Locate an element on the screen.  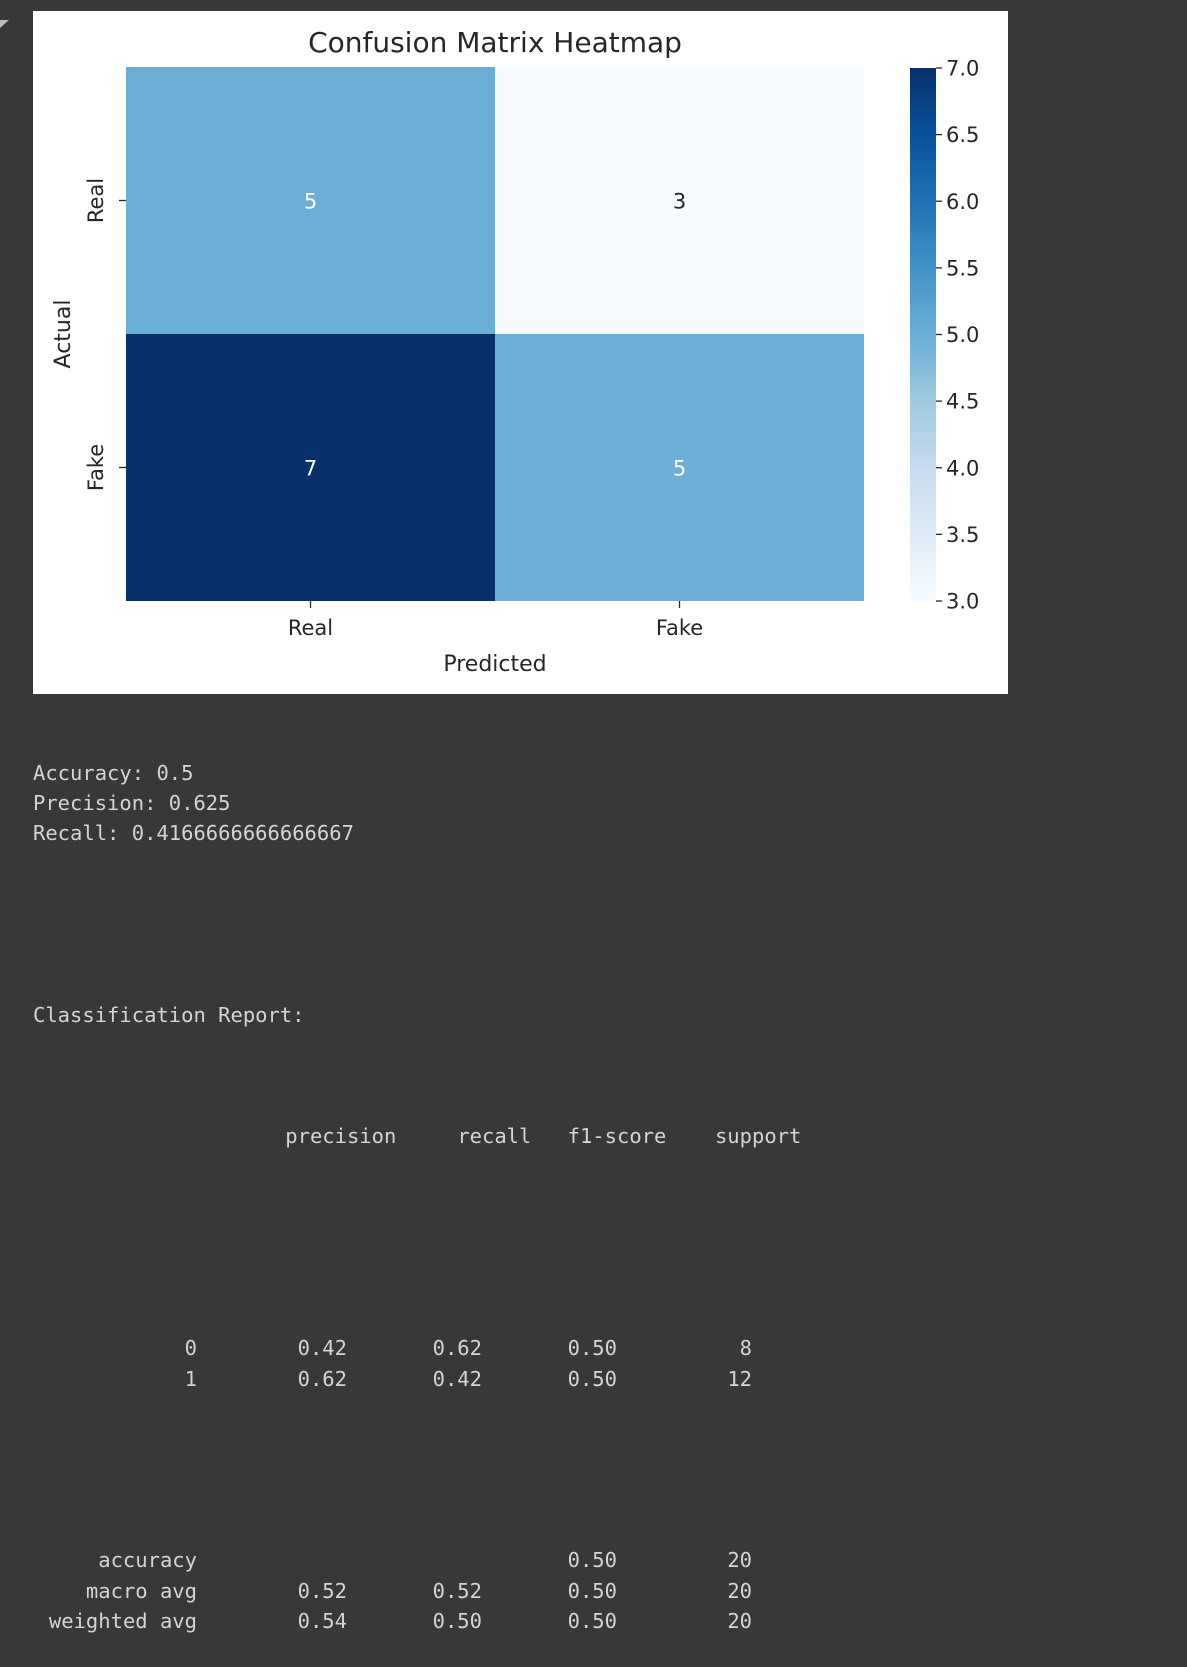
report-row: 1 0.62 0.42 0.50 12 is located at coordinates (417, 1379).